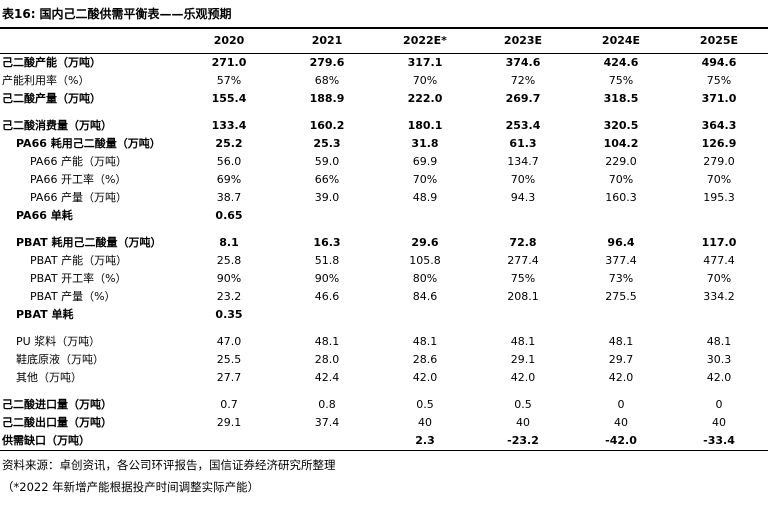 This screenshot has height=520, width=768. Describe the element at coordinates (621, 260) in the screenshot. I see `cell-value: 377.4` at that location.